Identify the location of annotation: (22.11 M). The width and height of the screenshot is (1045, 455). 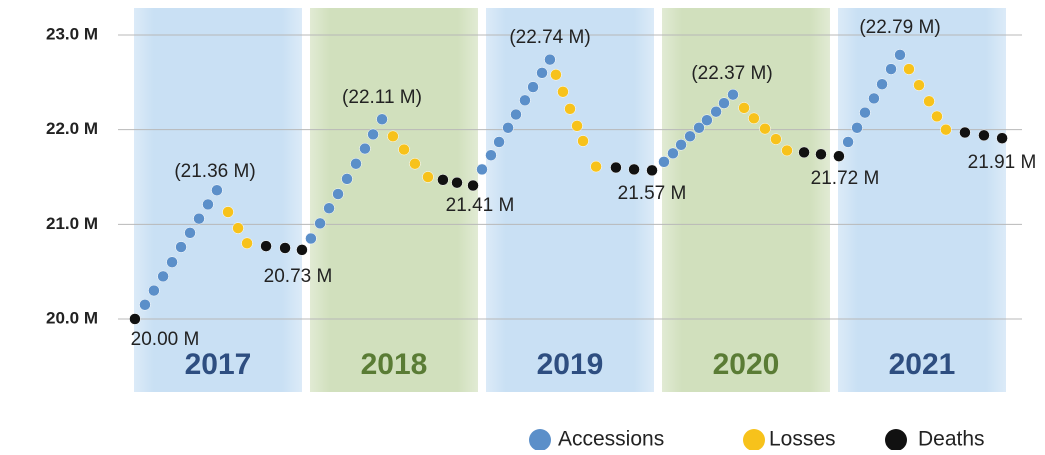
(382, 97).